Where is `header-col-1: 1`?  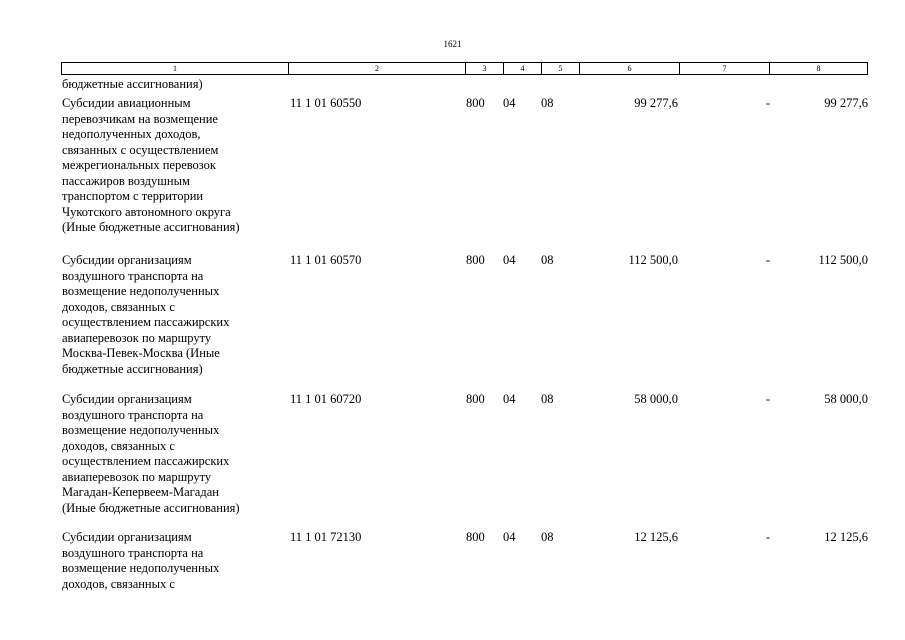
header-col-1: 1 is located at coordinates (175, 68).